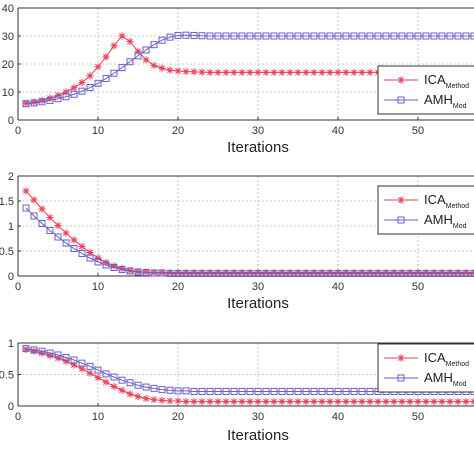 The width and height of the screenshot is (474, 474). Describe the element at coordinates (418, 131) in the screenshot. I see `x-tick-label: 50` at that location.